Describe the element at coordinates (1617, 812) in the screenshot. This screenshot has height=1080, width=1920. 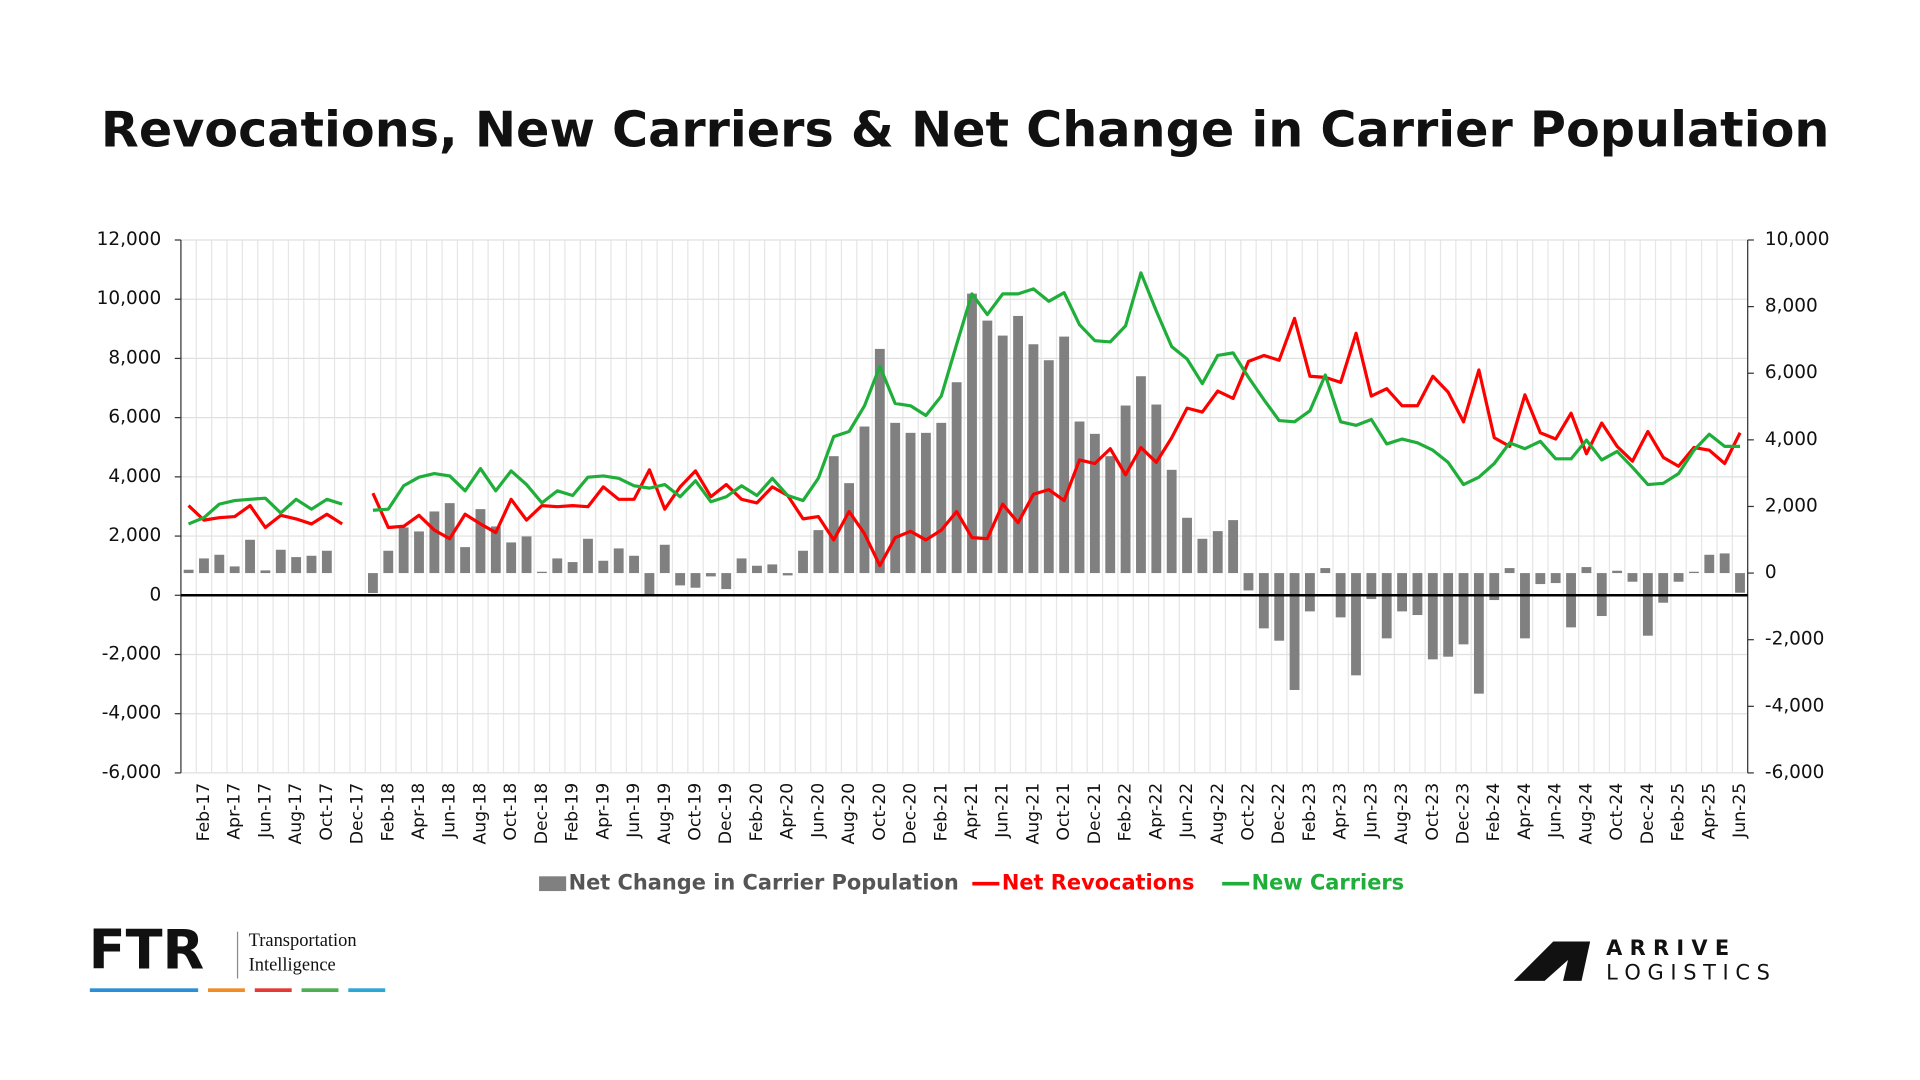
I see `x-tick-label: Oct-24` at that location.